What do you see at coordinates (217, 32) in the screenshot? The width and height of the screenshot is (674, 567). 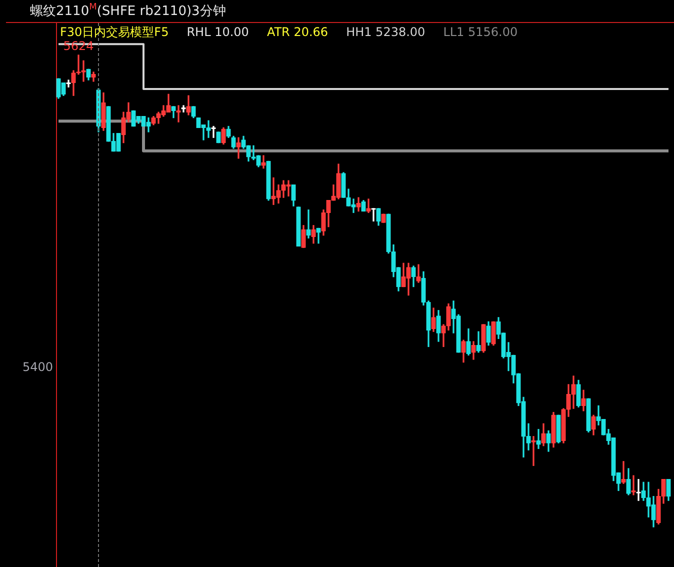 I see `text: RHL 10.00` at bounding box center [217, 32].